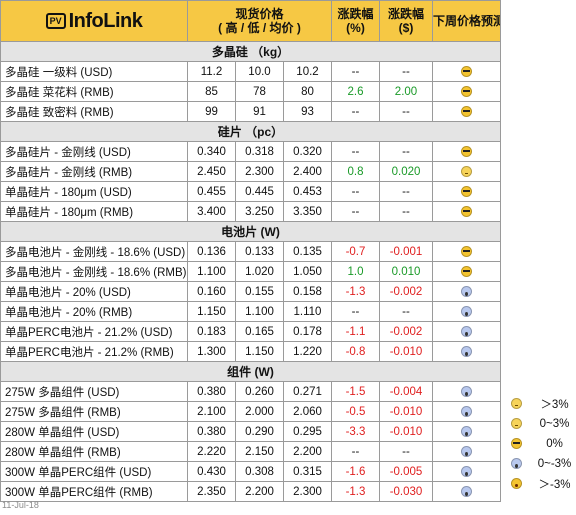 Image resolution: width=576 pixels, height=515 pixels. I want to click on price-low: 91, so click(259, 111).